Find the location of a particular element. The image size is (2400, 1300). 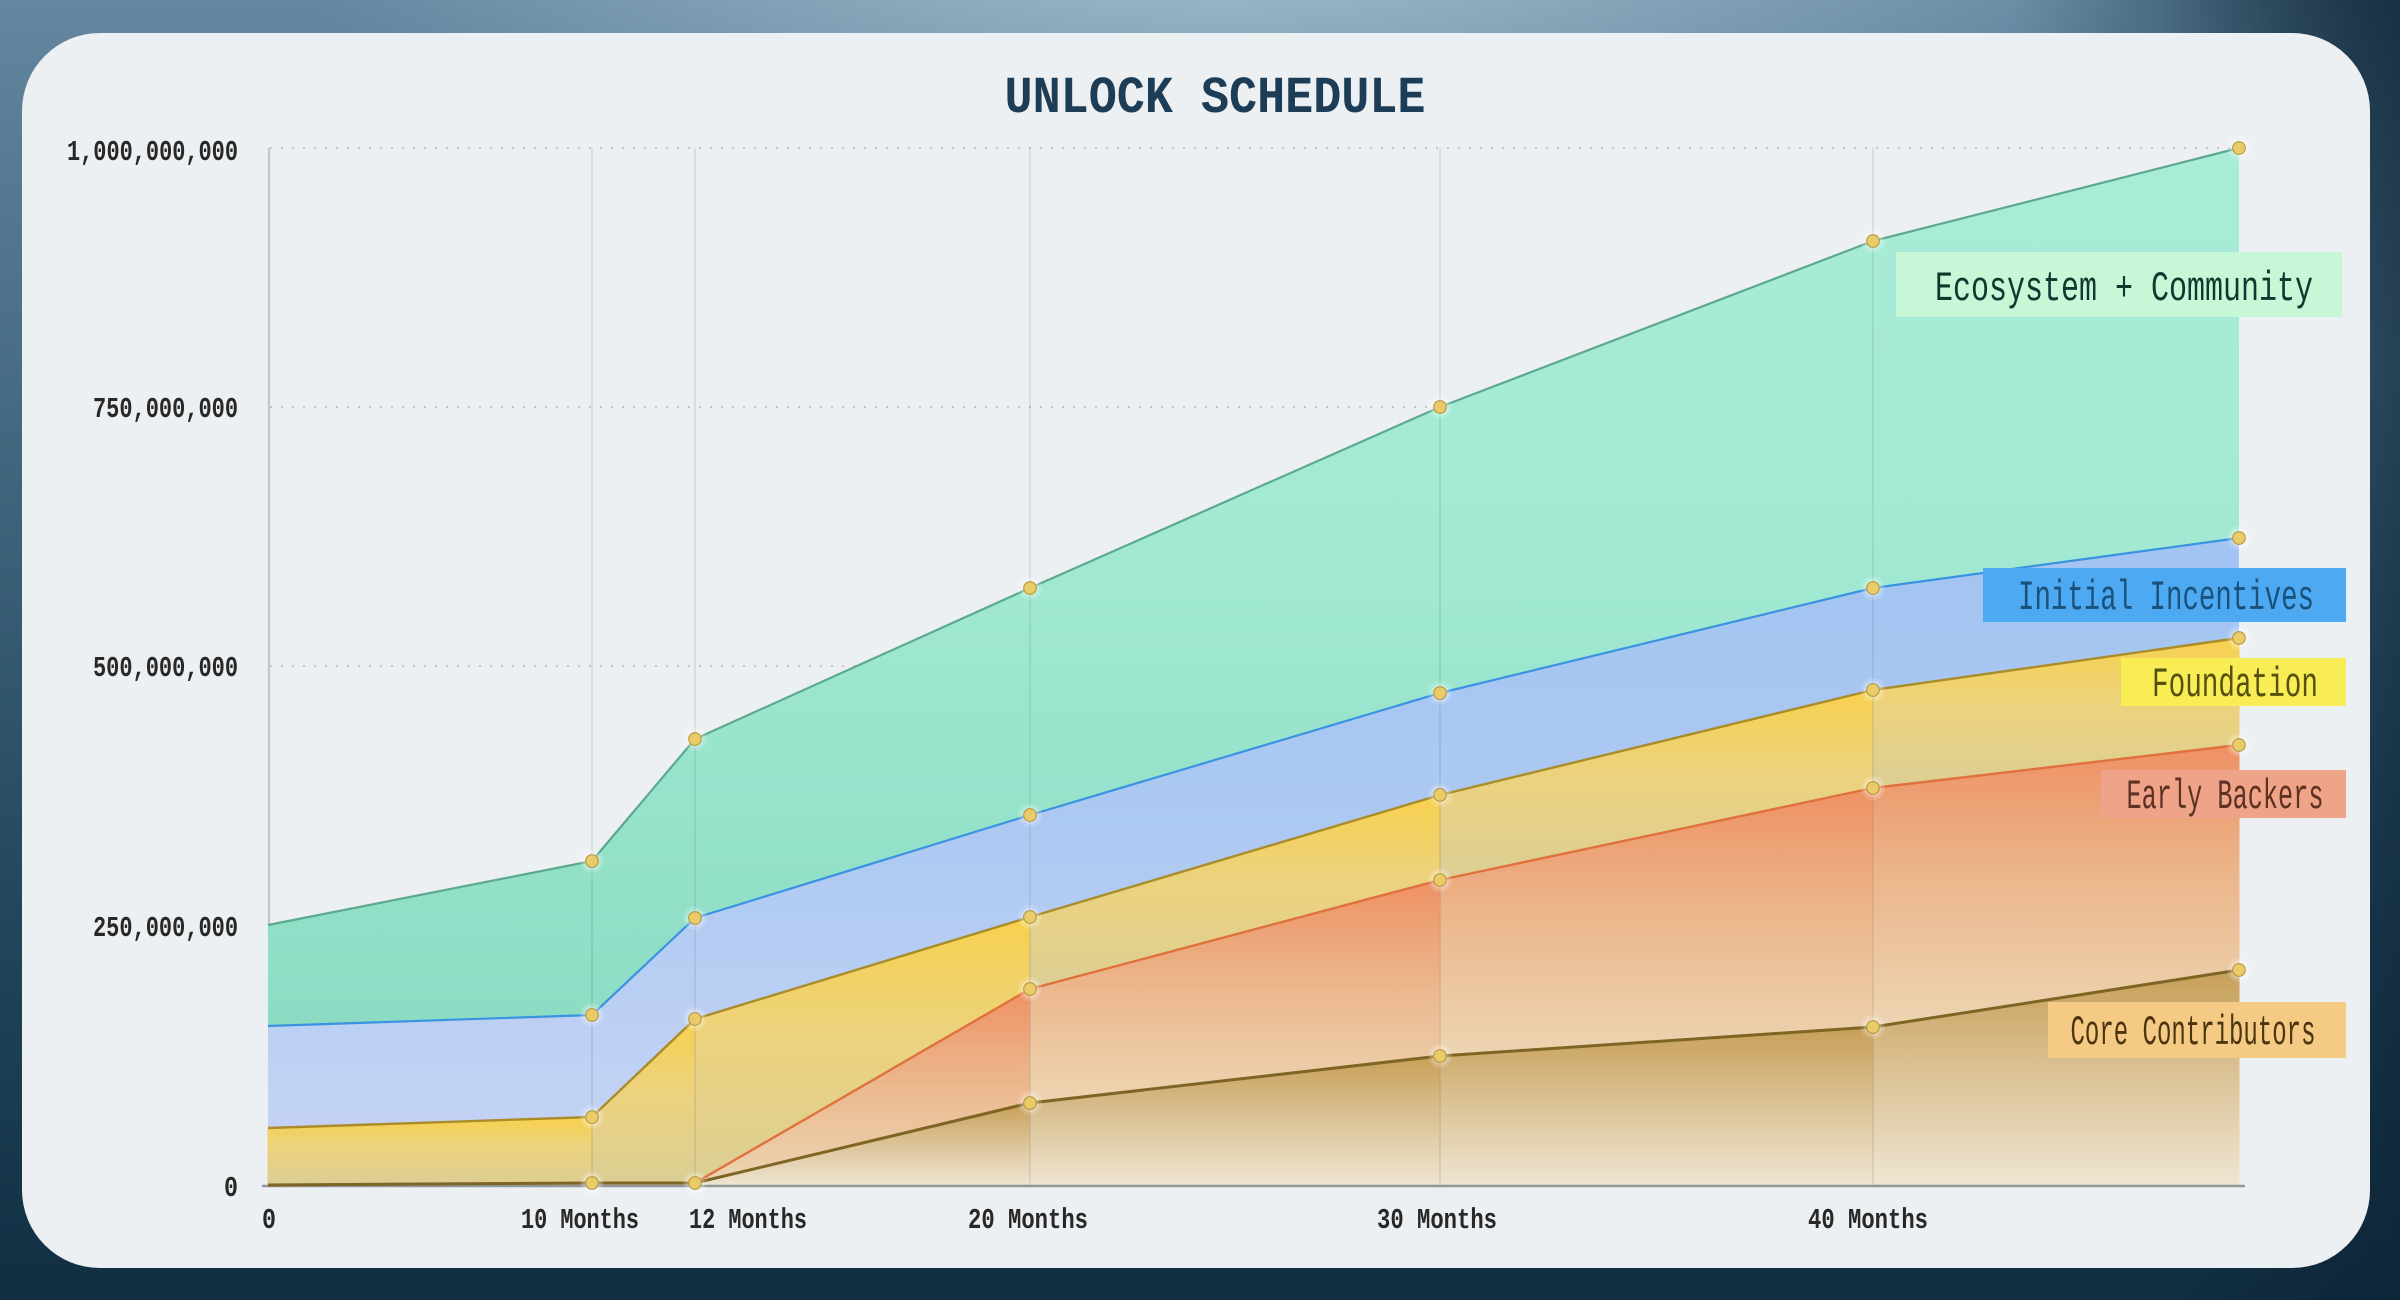

svg-text: Early Backers is located at coordinates (2225, 797).